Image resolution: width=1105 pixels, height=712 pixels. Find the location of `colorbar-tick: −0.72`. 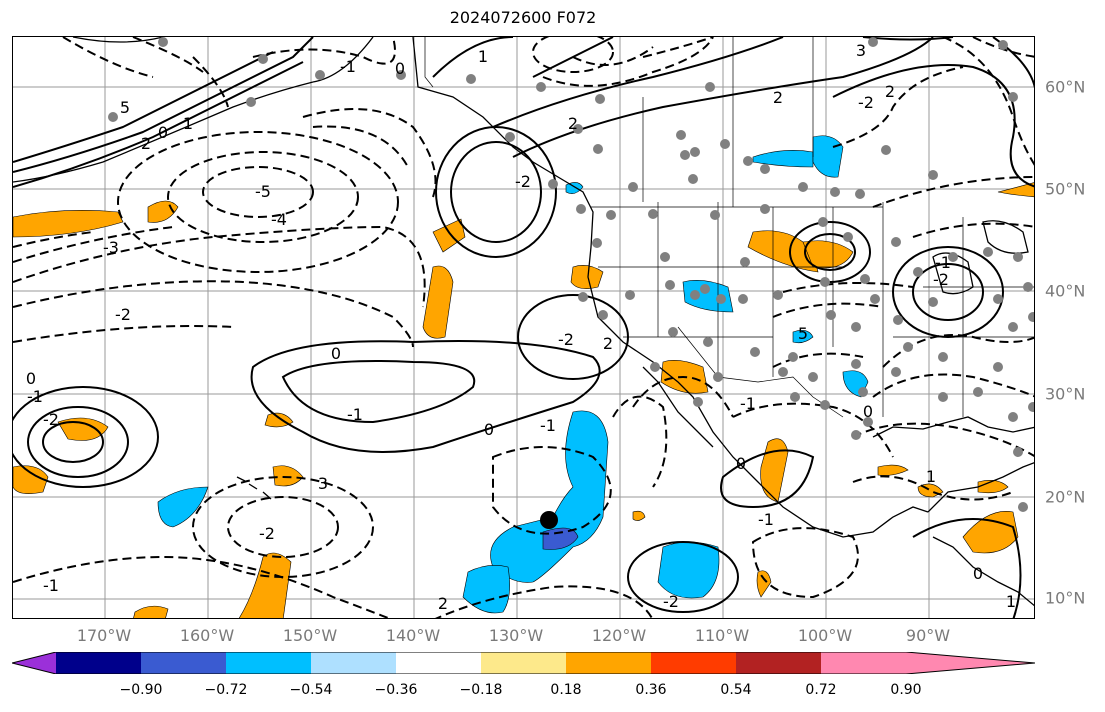

colorbar-tick: −0.72 is located at coordinates (226, 690).